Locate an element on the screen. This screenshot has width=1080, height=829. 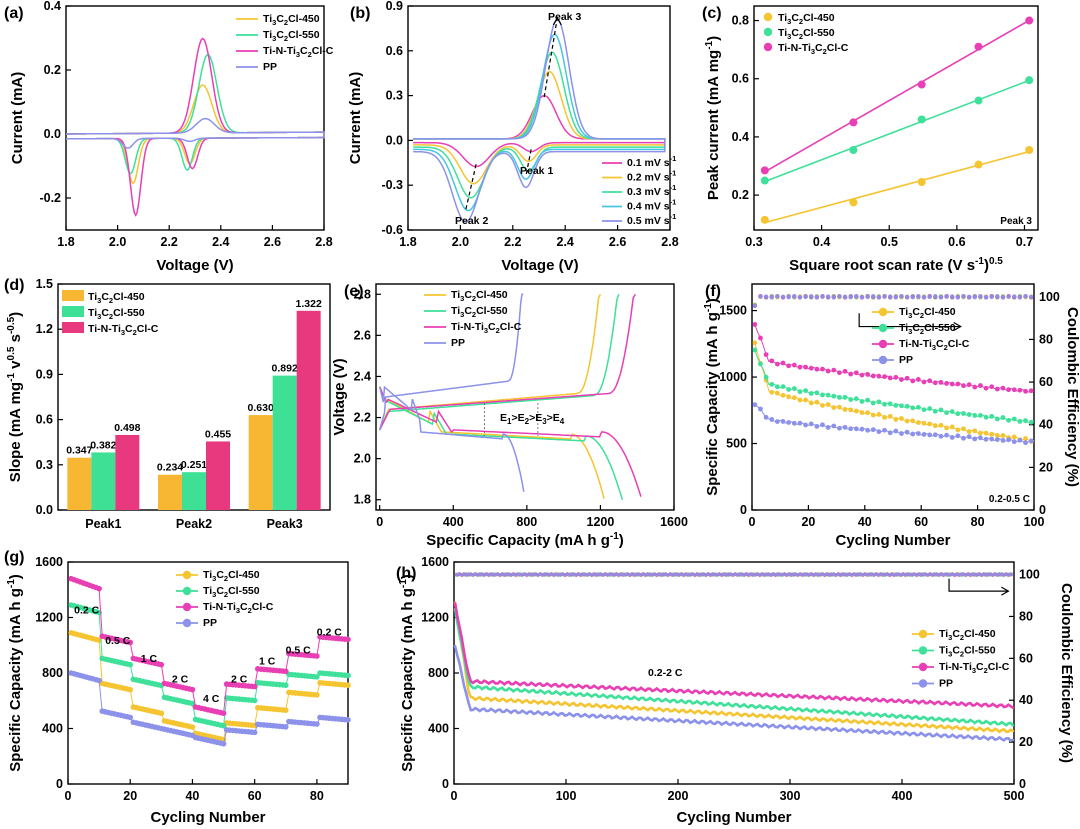
a-legend-item-label-part: 3 is located at coordinates (298, 54).